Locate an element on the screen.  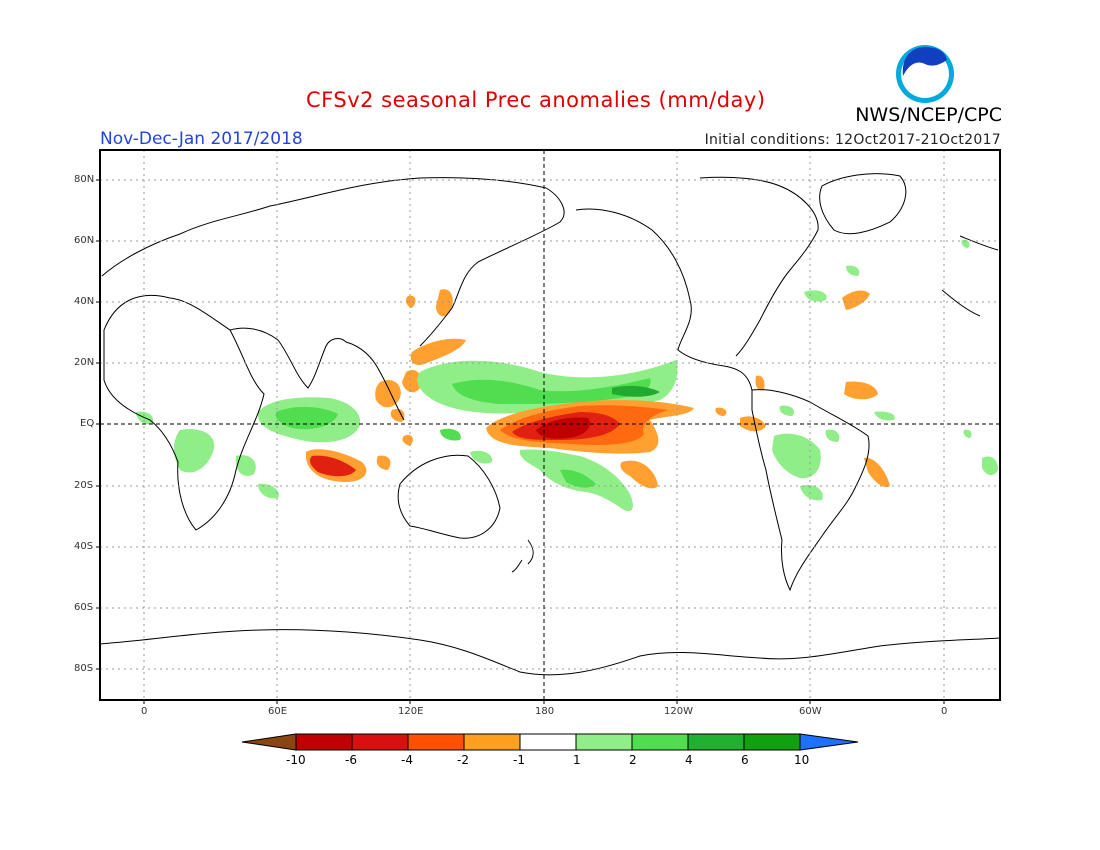
map-title: CFSv2 seasonal Prec anomalies (mm/day) is located at coordinates (536, 100).